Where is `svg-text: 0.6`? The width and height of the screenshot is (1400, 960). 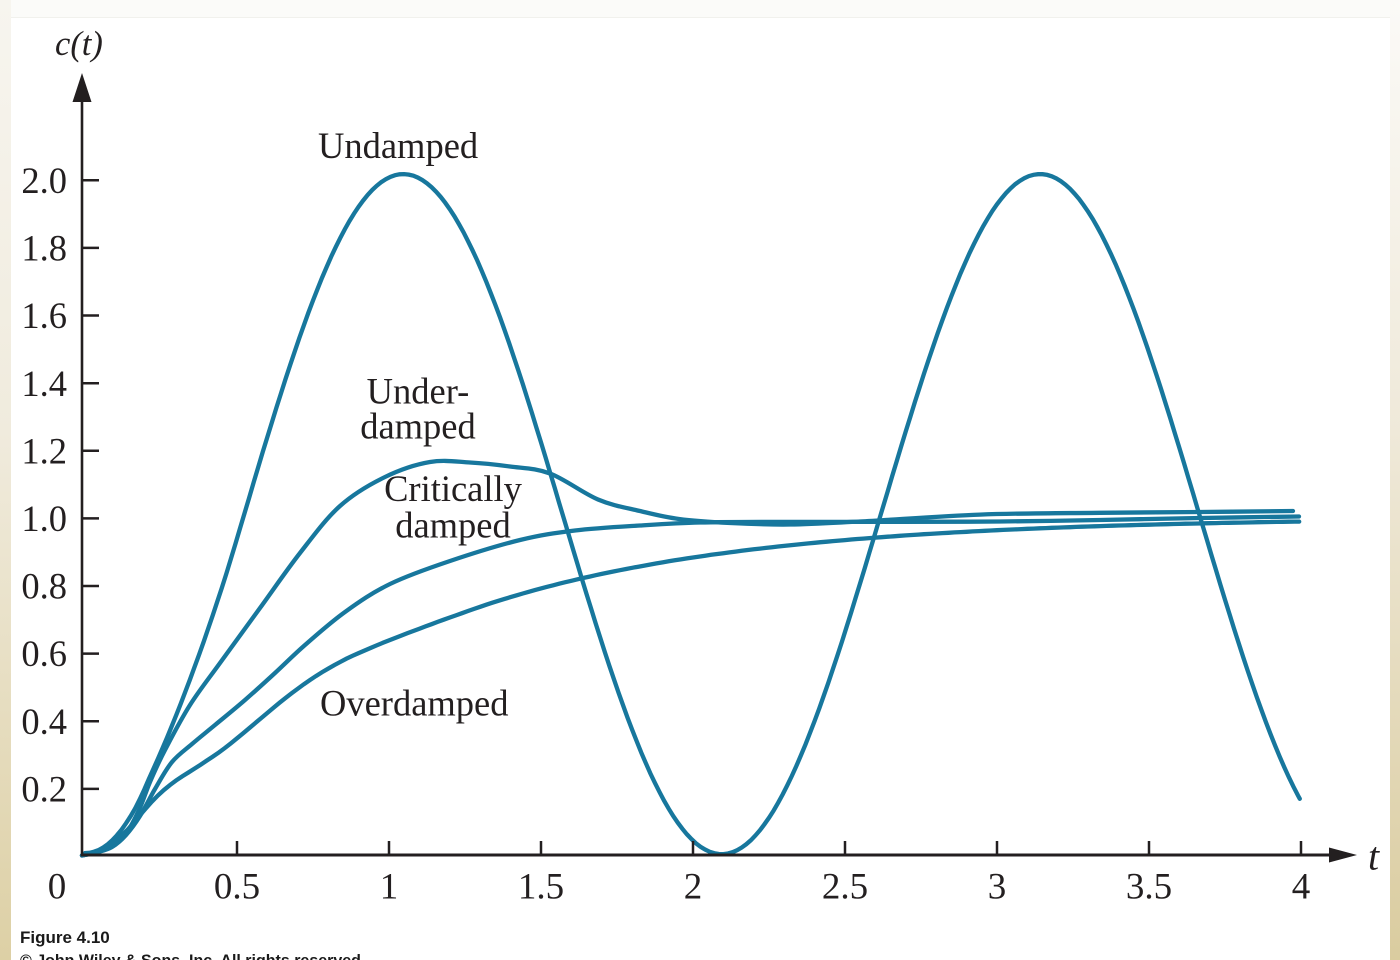 svg-text: 0.6 is located at coordinates (44, 653).